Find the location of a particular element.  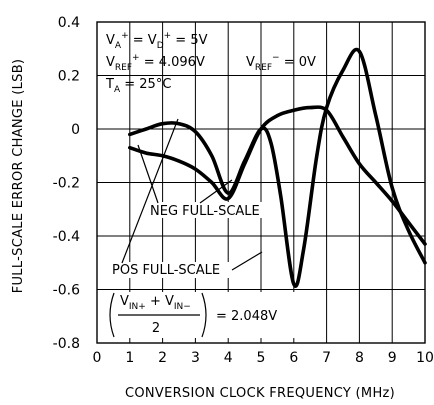

vin-numerator: VIN+ + VIN− is located at coordinates (155, 303).